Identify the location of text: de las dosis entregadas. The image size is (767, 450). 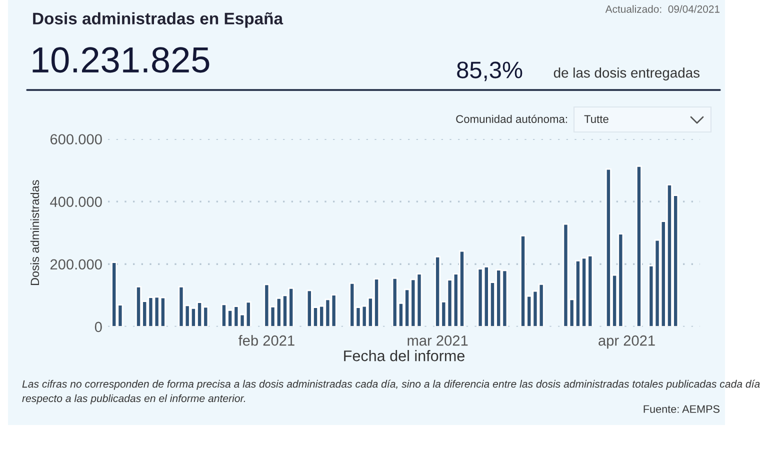
(627, 74).